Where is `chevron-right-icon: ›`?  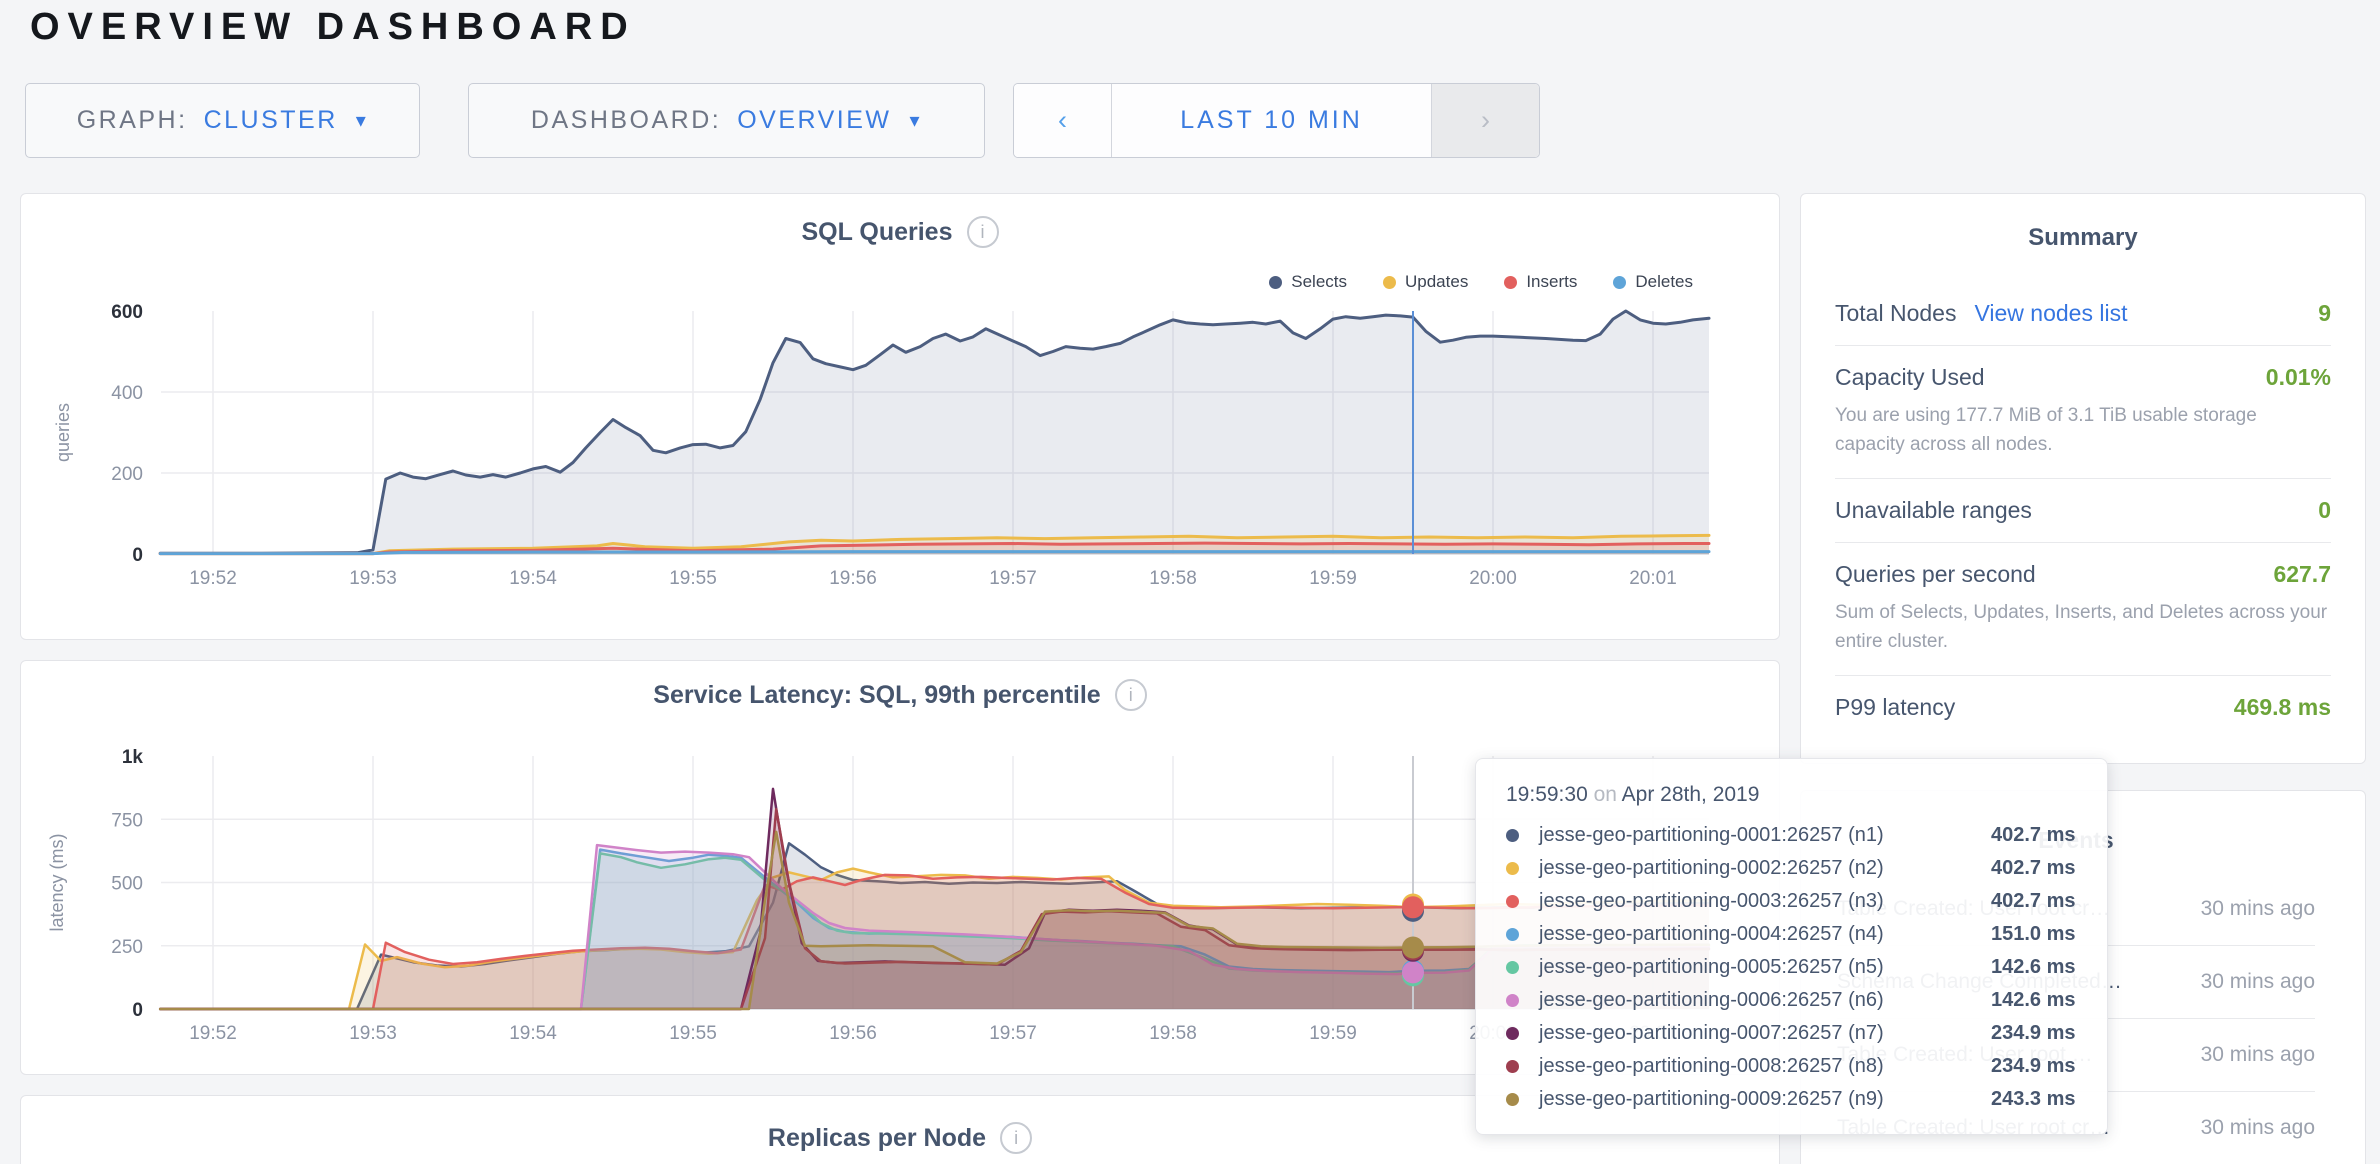
chevron-right-icon: › is located at coordinates (1485, 120).